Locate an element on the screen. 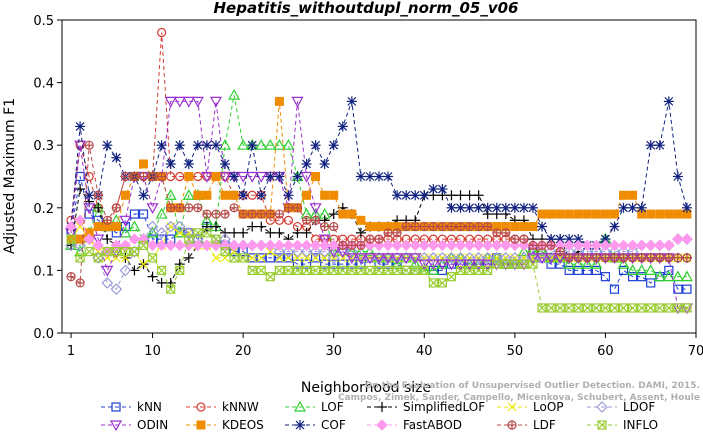  y-tick-label: 0.3 is located at coordinates (43, 146).